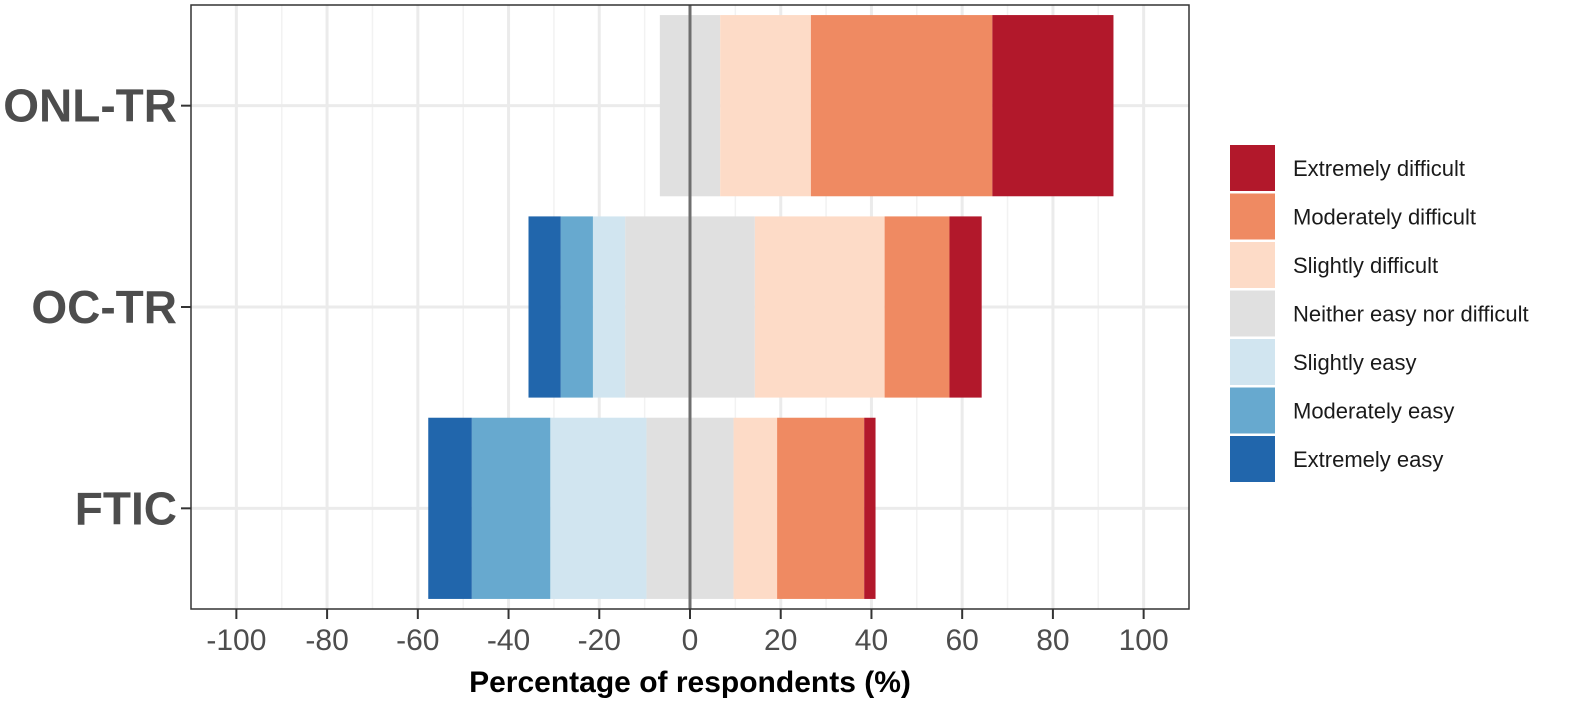 The width and height of the screenshot is (1579, 702). Describe the element at coordinates (1252, 216) in the screenshot. I see `legend-key-moderately-difficult` at that location.